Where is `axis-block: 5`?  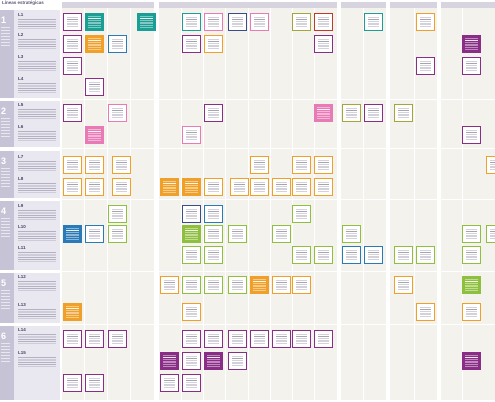
axis-block: 5 is located at coordinates (7, 298).